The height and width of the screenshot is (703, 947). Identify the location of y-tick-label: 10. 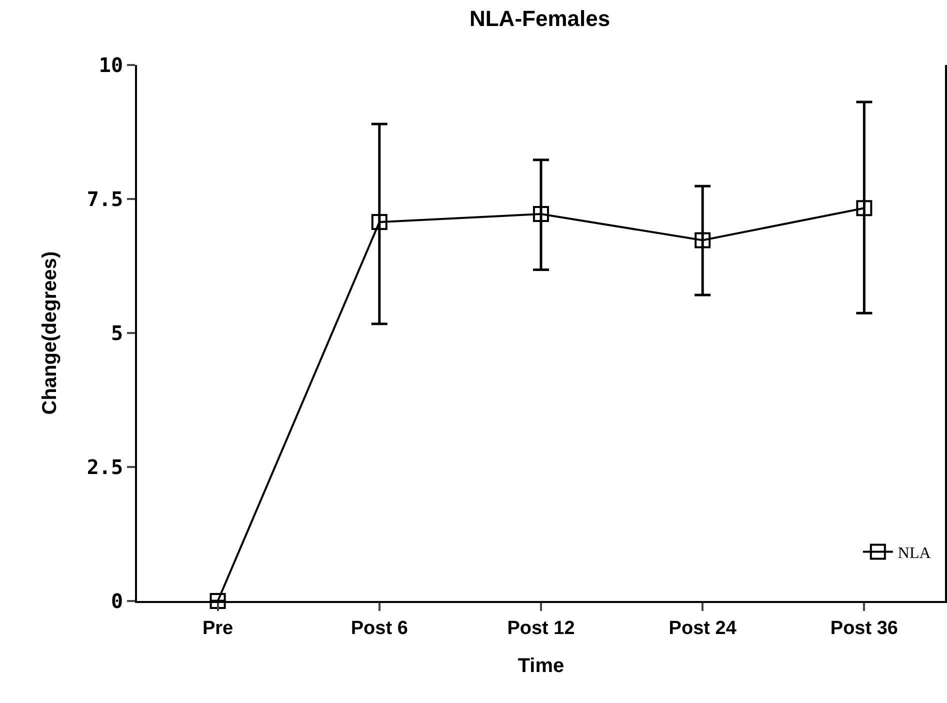
(110, 65).